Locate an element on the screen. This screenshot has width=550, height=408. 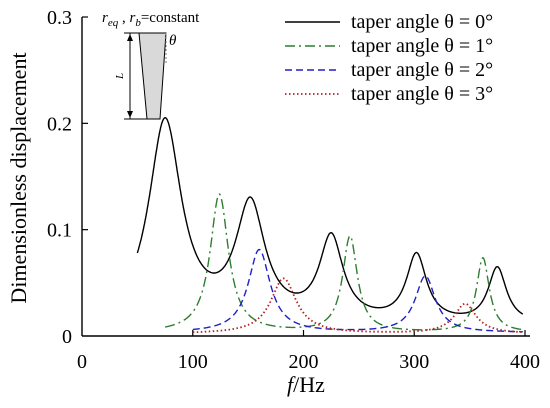
x-ticks: 0 100 200 300 400 is located at coordinates (308, 351).